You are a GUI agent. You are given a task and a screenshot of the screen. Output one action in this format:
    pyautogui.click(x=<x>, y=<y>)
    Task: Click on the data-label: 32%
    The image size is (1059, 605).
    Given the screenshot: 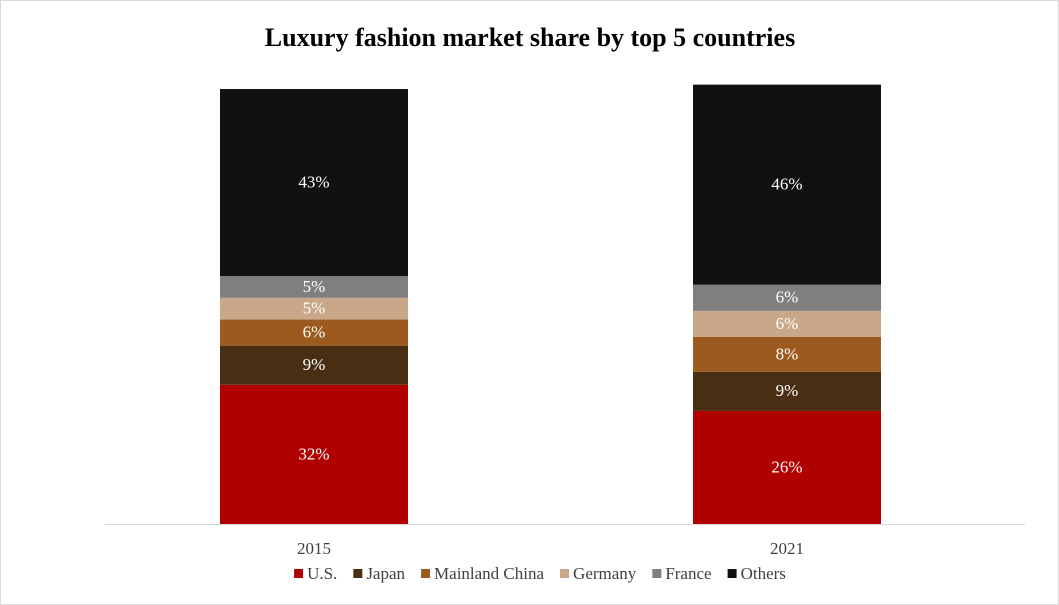 What is the action you would take?
    pyautogui.click(x=313, y=453)
    